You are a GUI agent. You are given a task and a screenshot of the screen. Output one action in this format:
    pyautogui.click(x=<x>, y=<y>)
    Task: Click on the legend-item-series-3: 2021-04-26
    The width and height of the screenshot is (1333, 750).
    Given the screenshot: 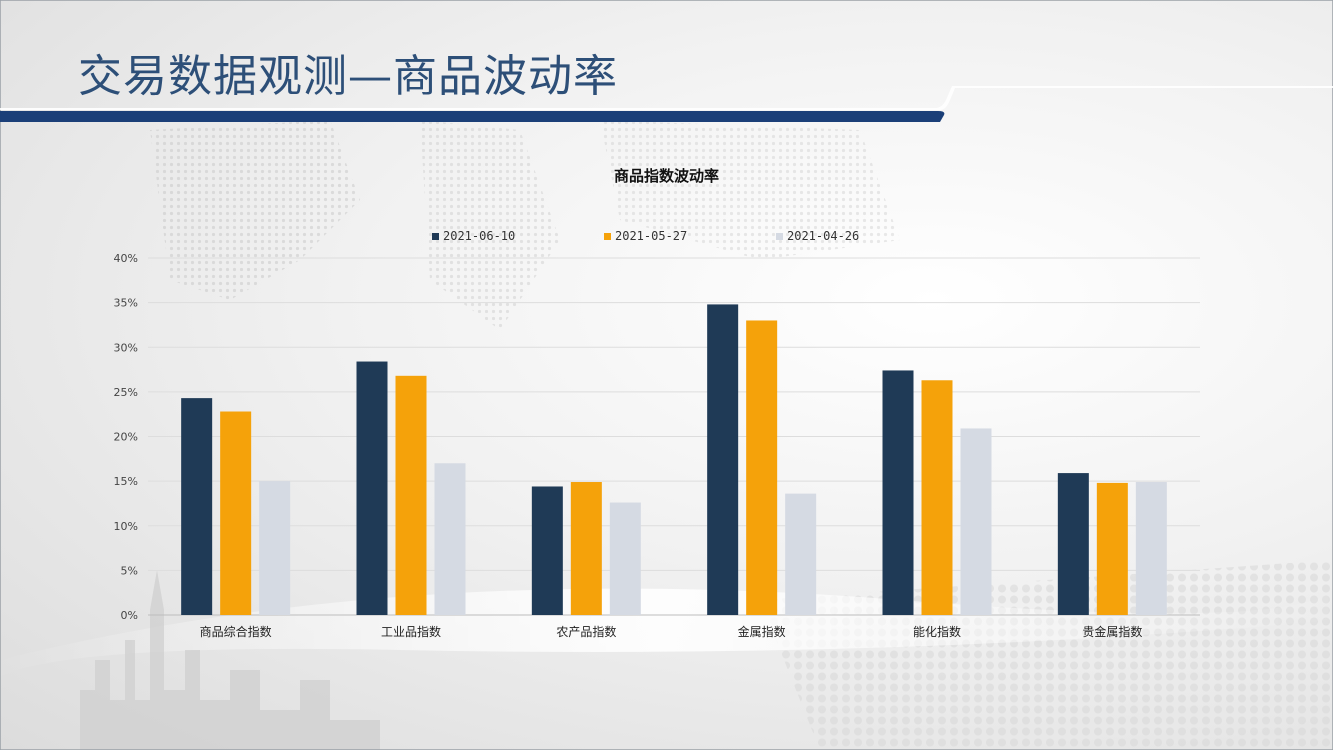 What is the action you would take?
    pyautogui.click(x=817, y=236)
    